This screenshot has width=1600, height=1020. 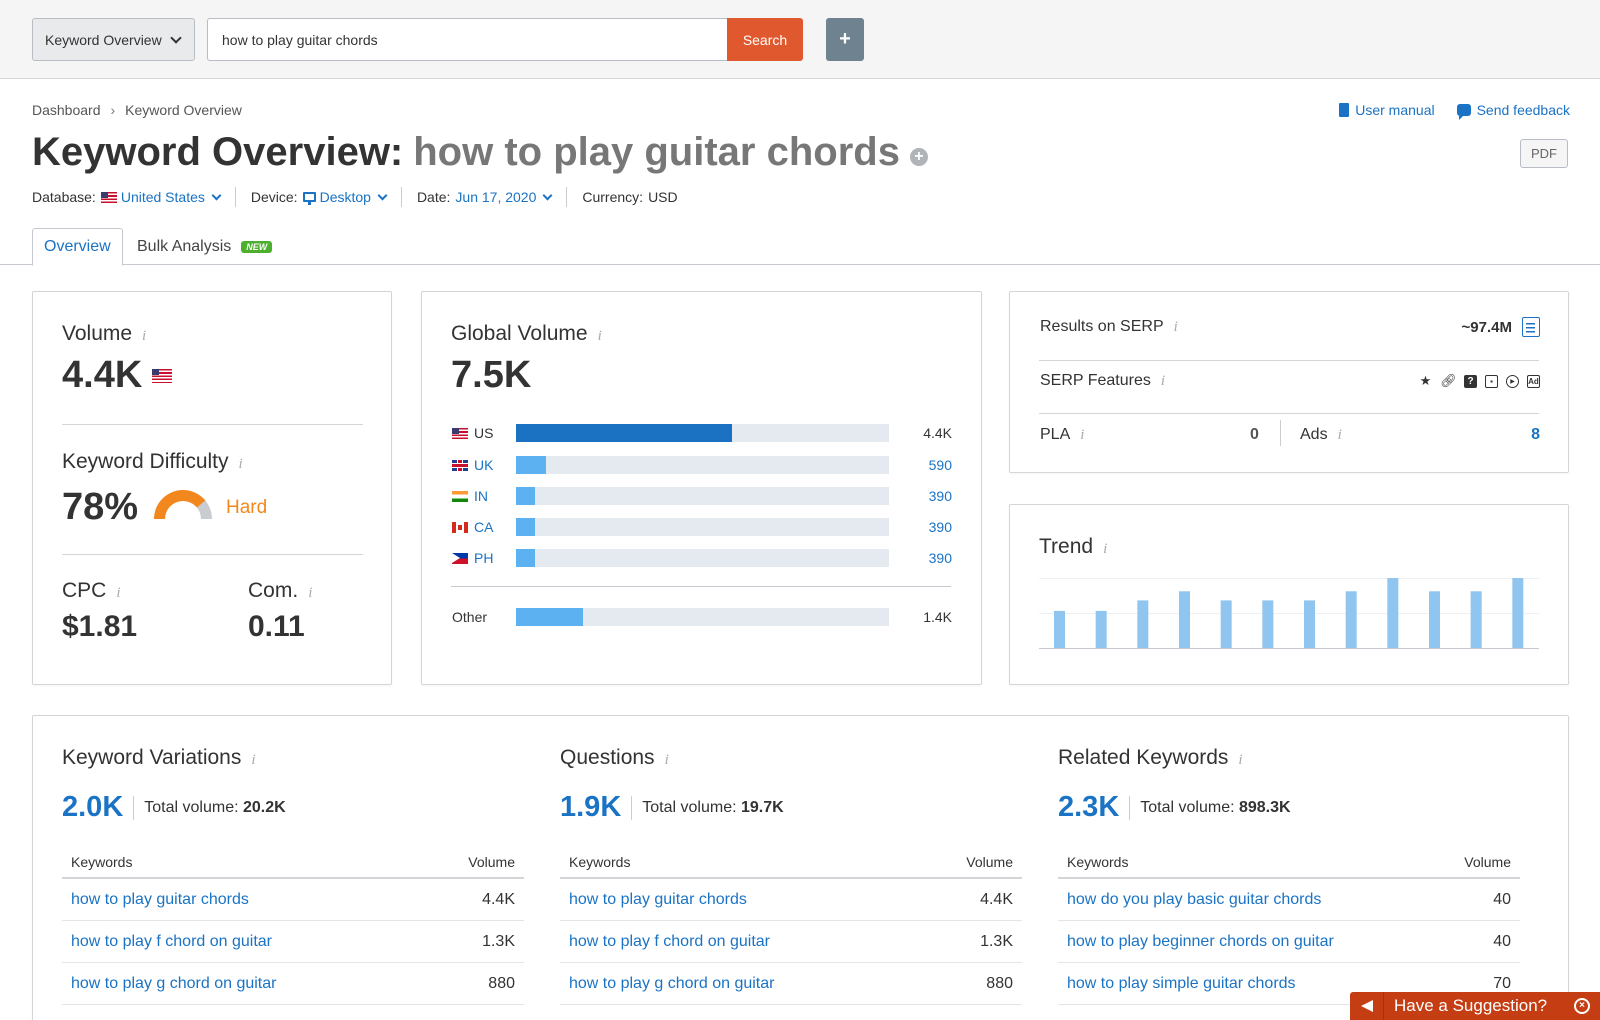 I want to click on device-select: Desktop, so click(x=345, y=197).